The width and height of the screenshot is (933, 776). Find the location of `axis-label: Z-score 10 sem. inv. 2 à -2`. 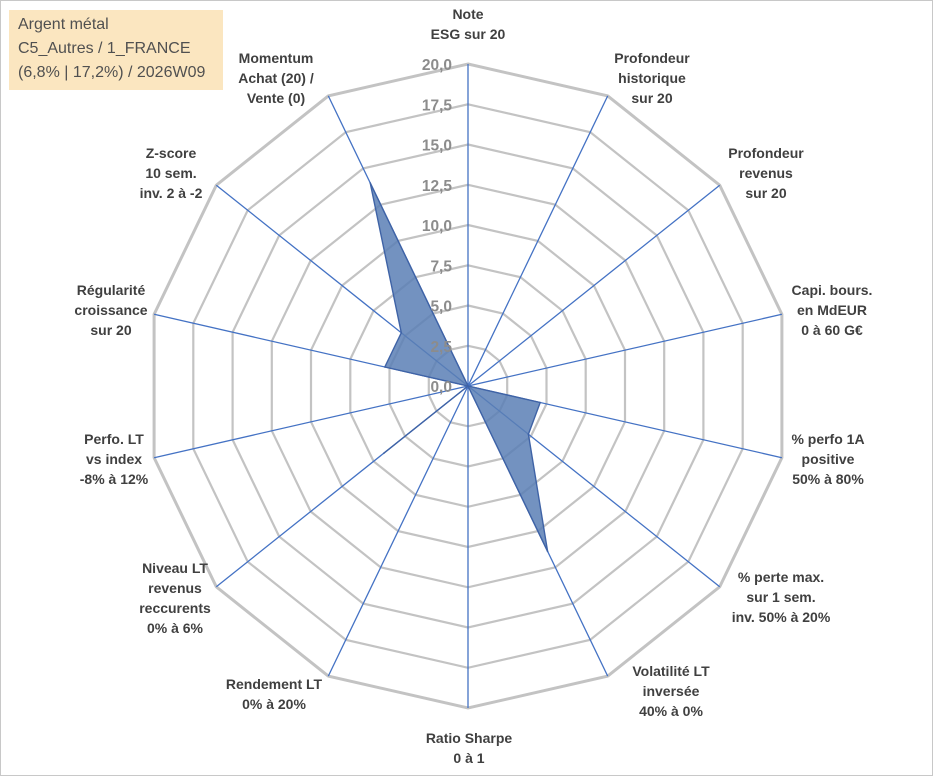

axis-label: Z-score 10 sem. inv. 2 à -2 is located at coordinates (171, 173).